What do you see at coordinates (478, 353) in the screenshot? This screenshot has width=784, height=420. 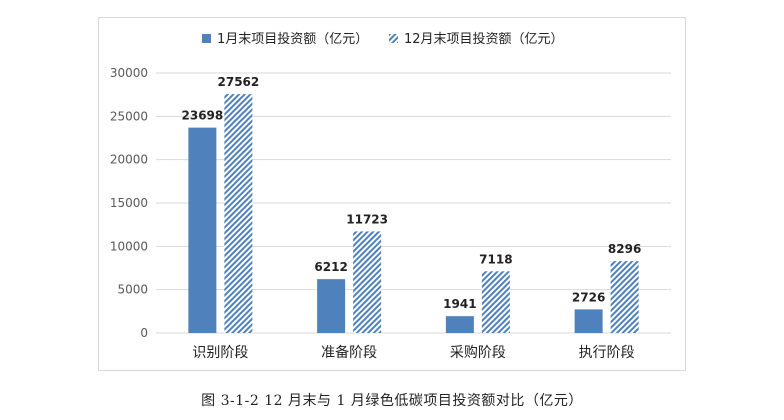 I see `x-tick-label: 采购阶段` at bounding box center [478, 353].